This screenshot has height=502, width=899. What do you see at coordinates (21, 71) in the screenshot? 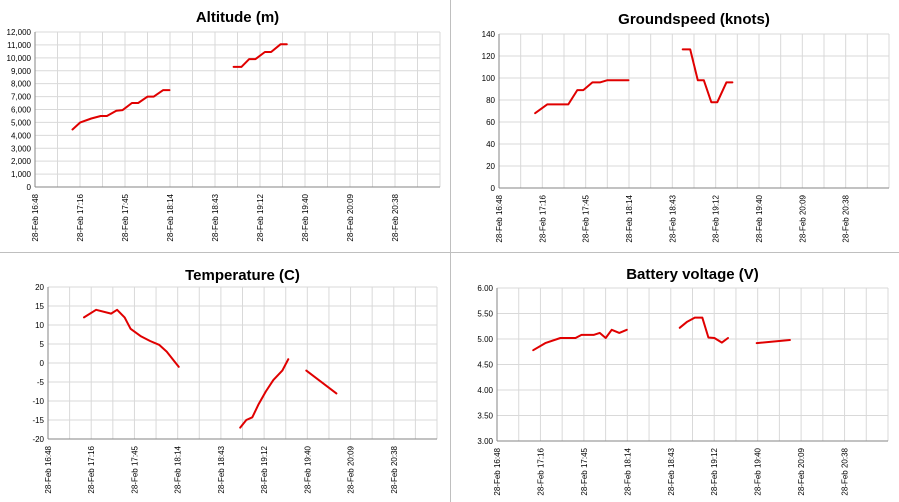
I see `altitude-y-tick-label: 9,000` at bounding box center [21, 71].